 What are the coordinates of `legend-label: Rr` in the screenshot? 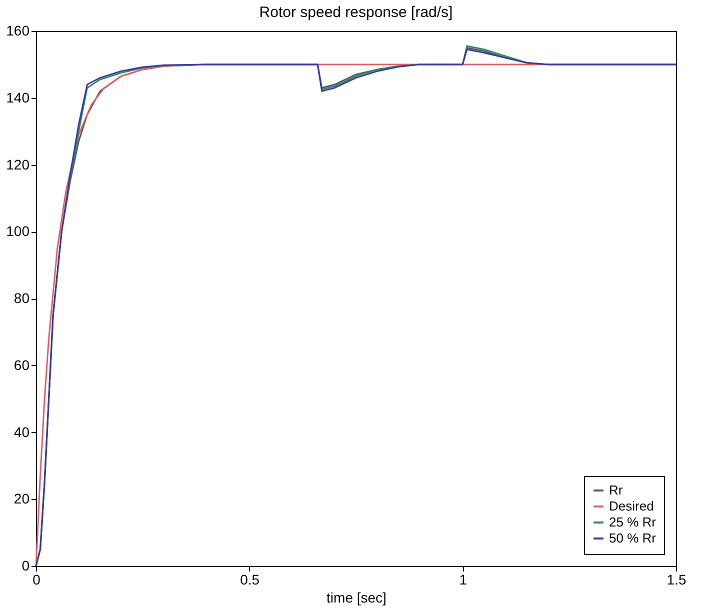 It's located at (616, 490).